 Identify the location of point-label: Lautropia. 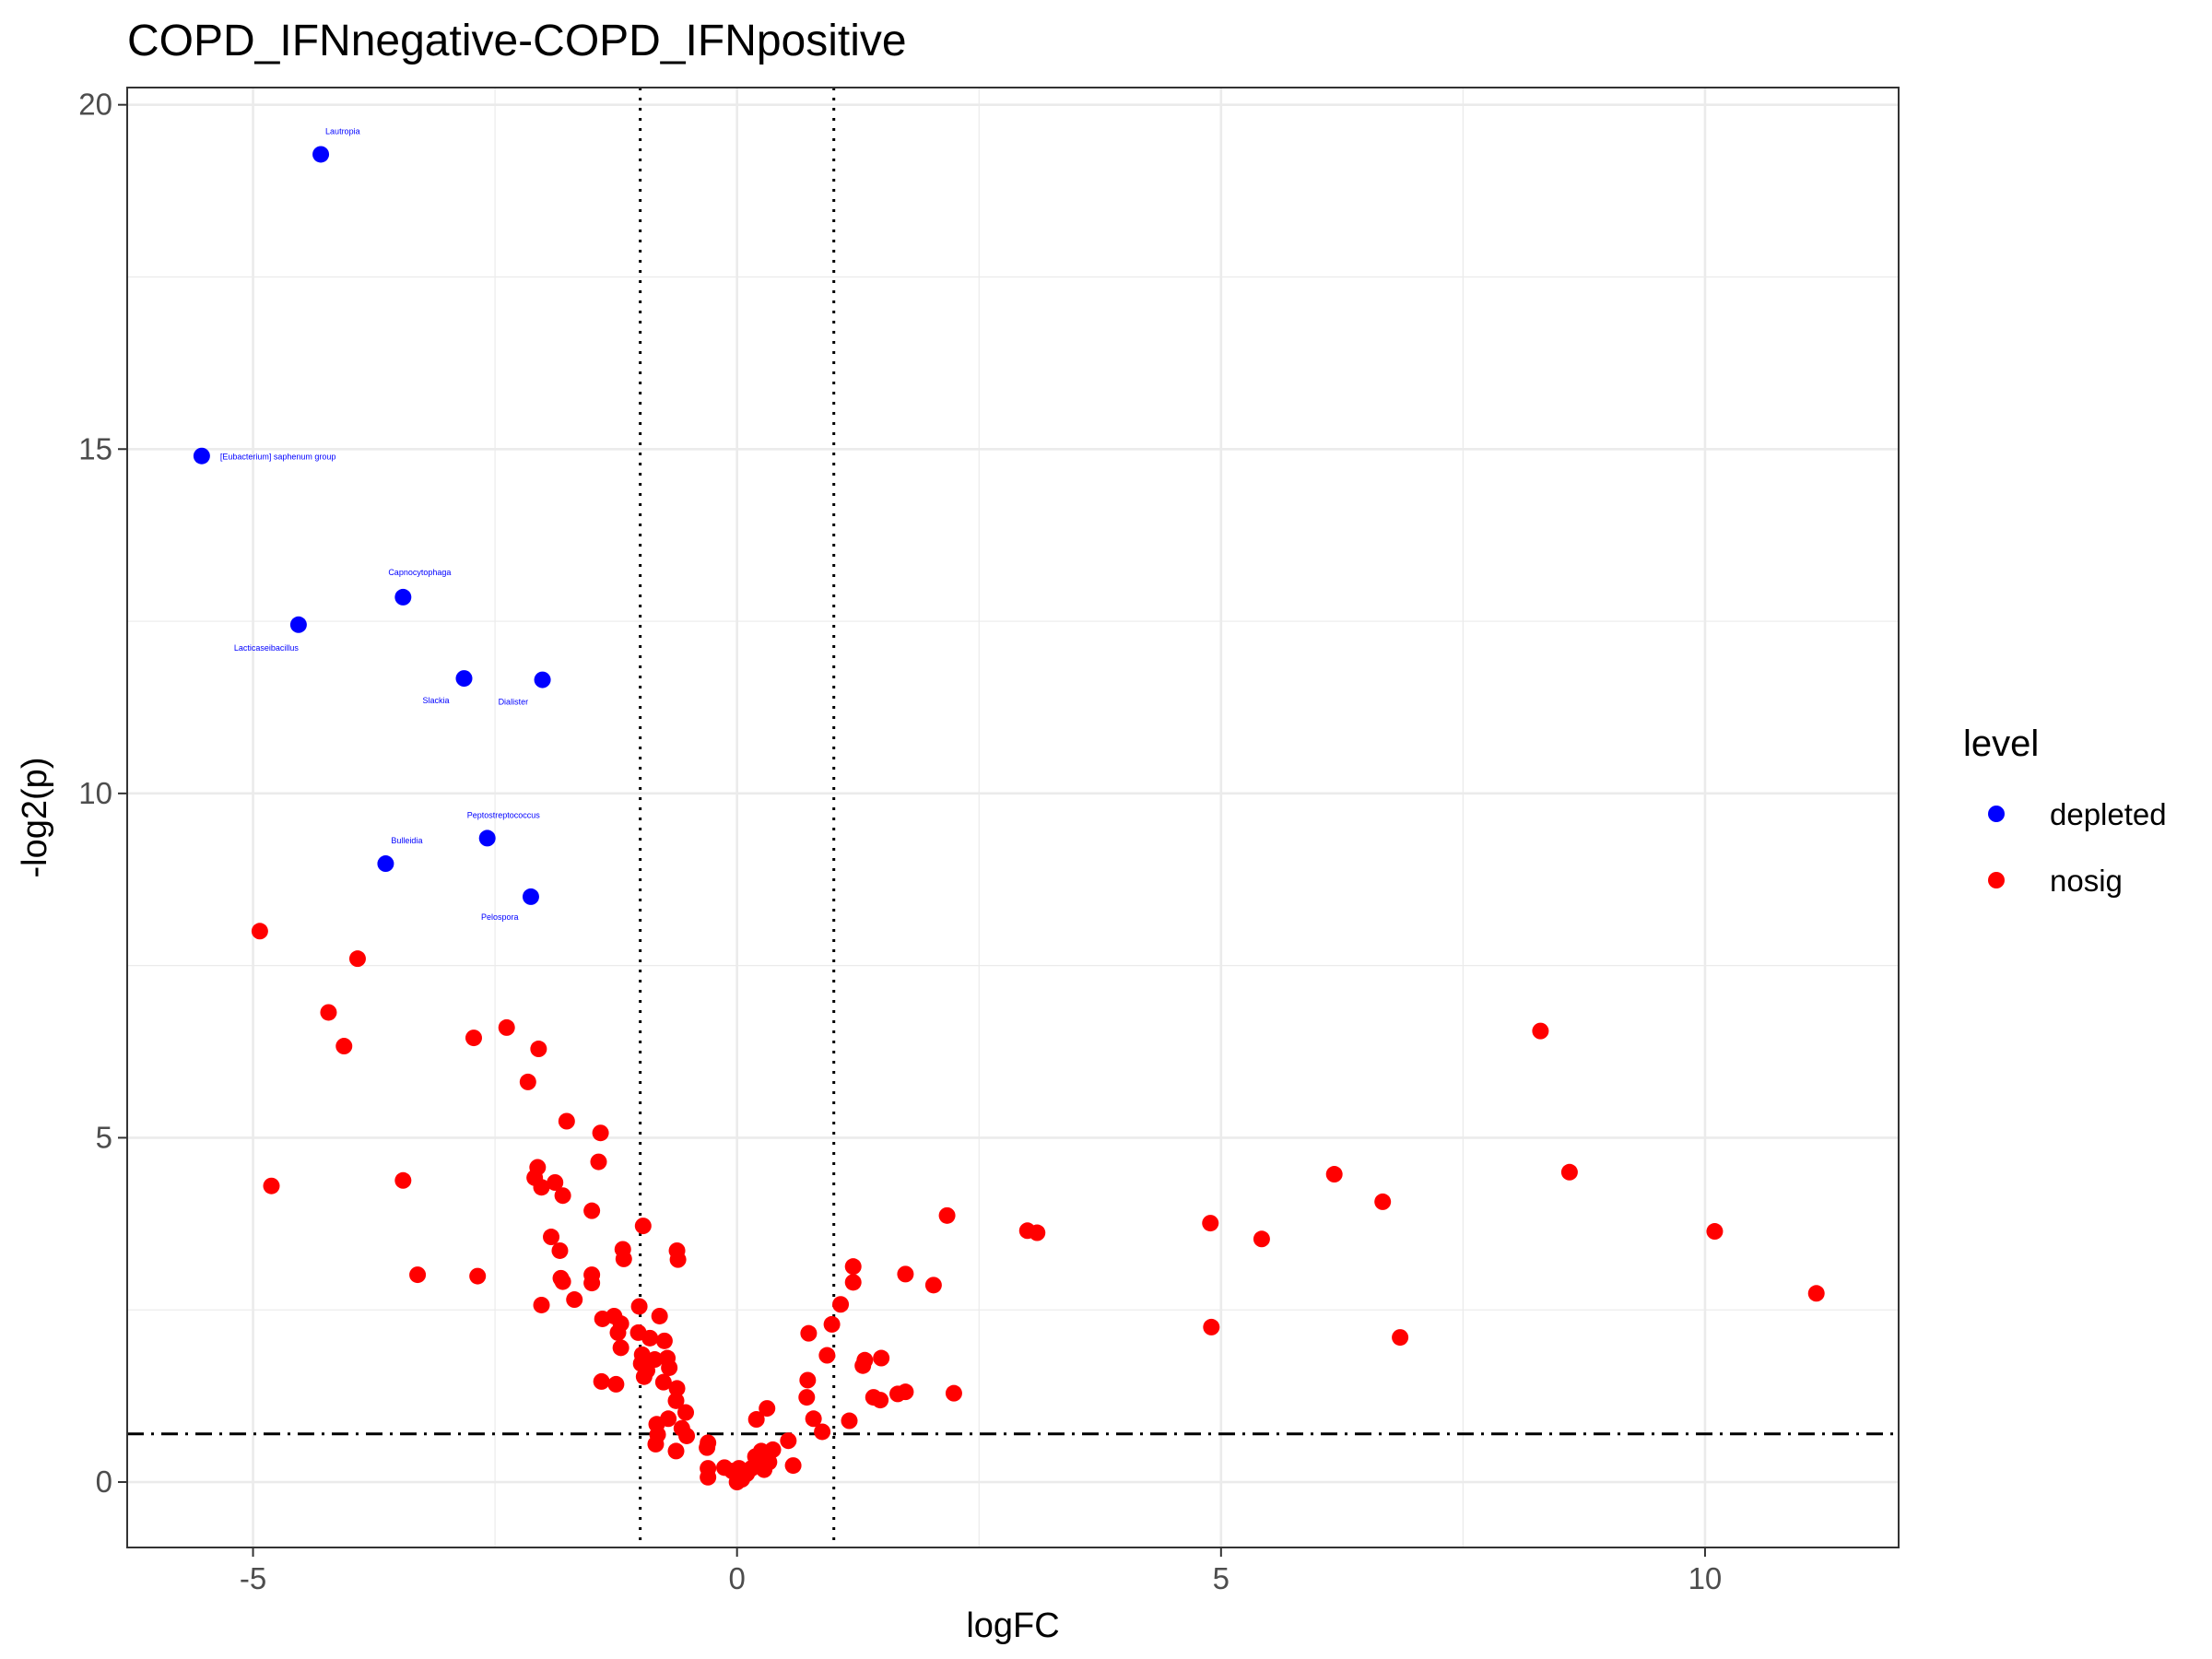
(342, 130).